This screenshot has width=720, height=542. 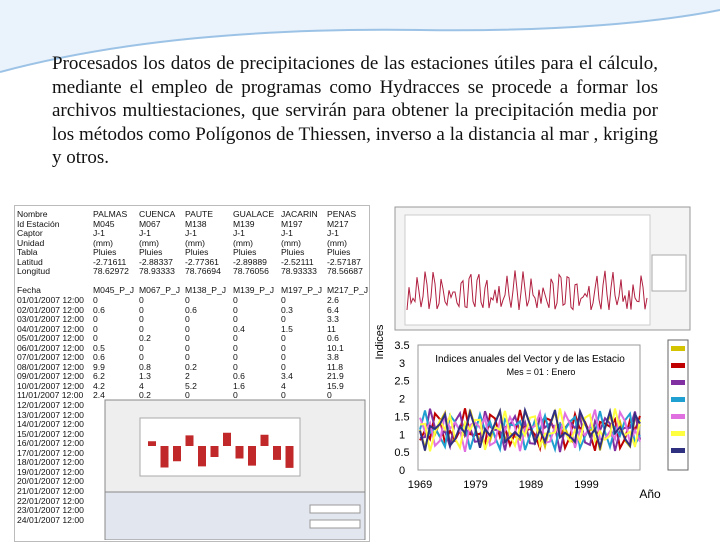 What do you see at coordinates (360, 41) in the screenshot?
I see `wave-line` at bounding box center [360, 41].